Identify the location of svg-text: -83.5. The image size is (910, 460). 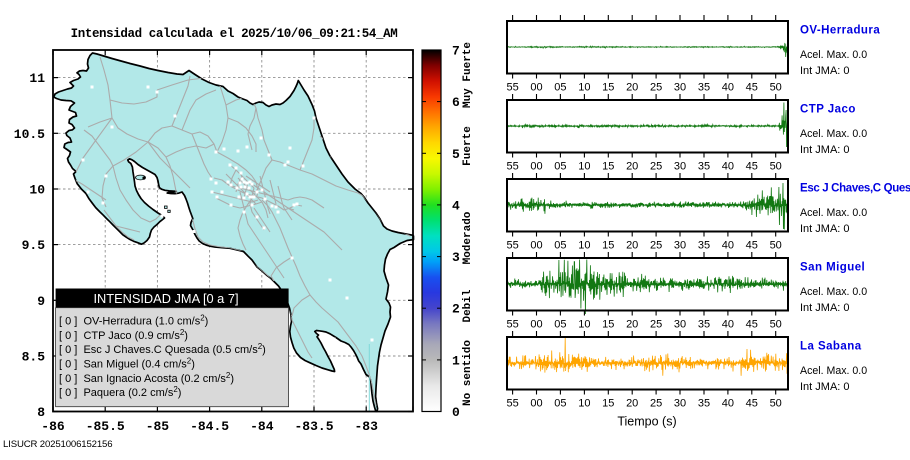
(313, 426).